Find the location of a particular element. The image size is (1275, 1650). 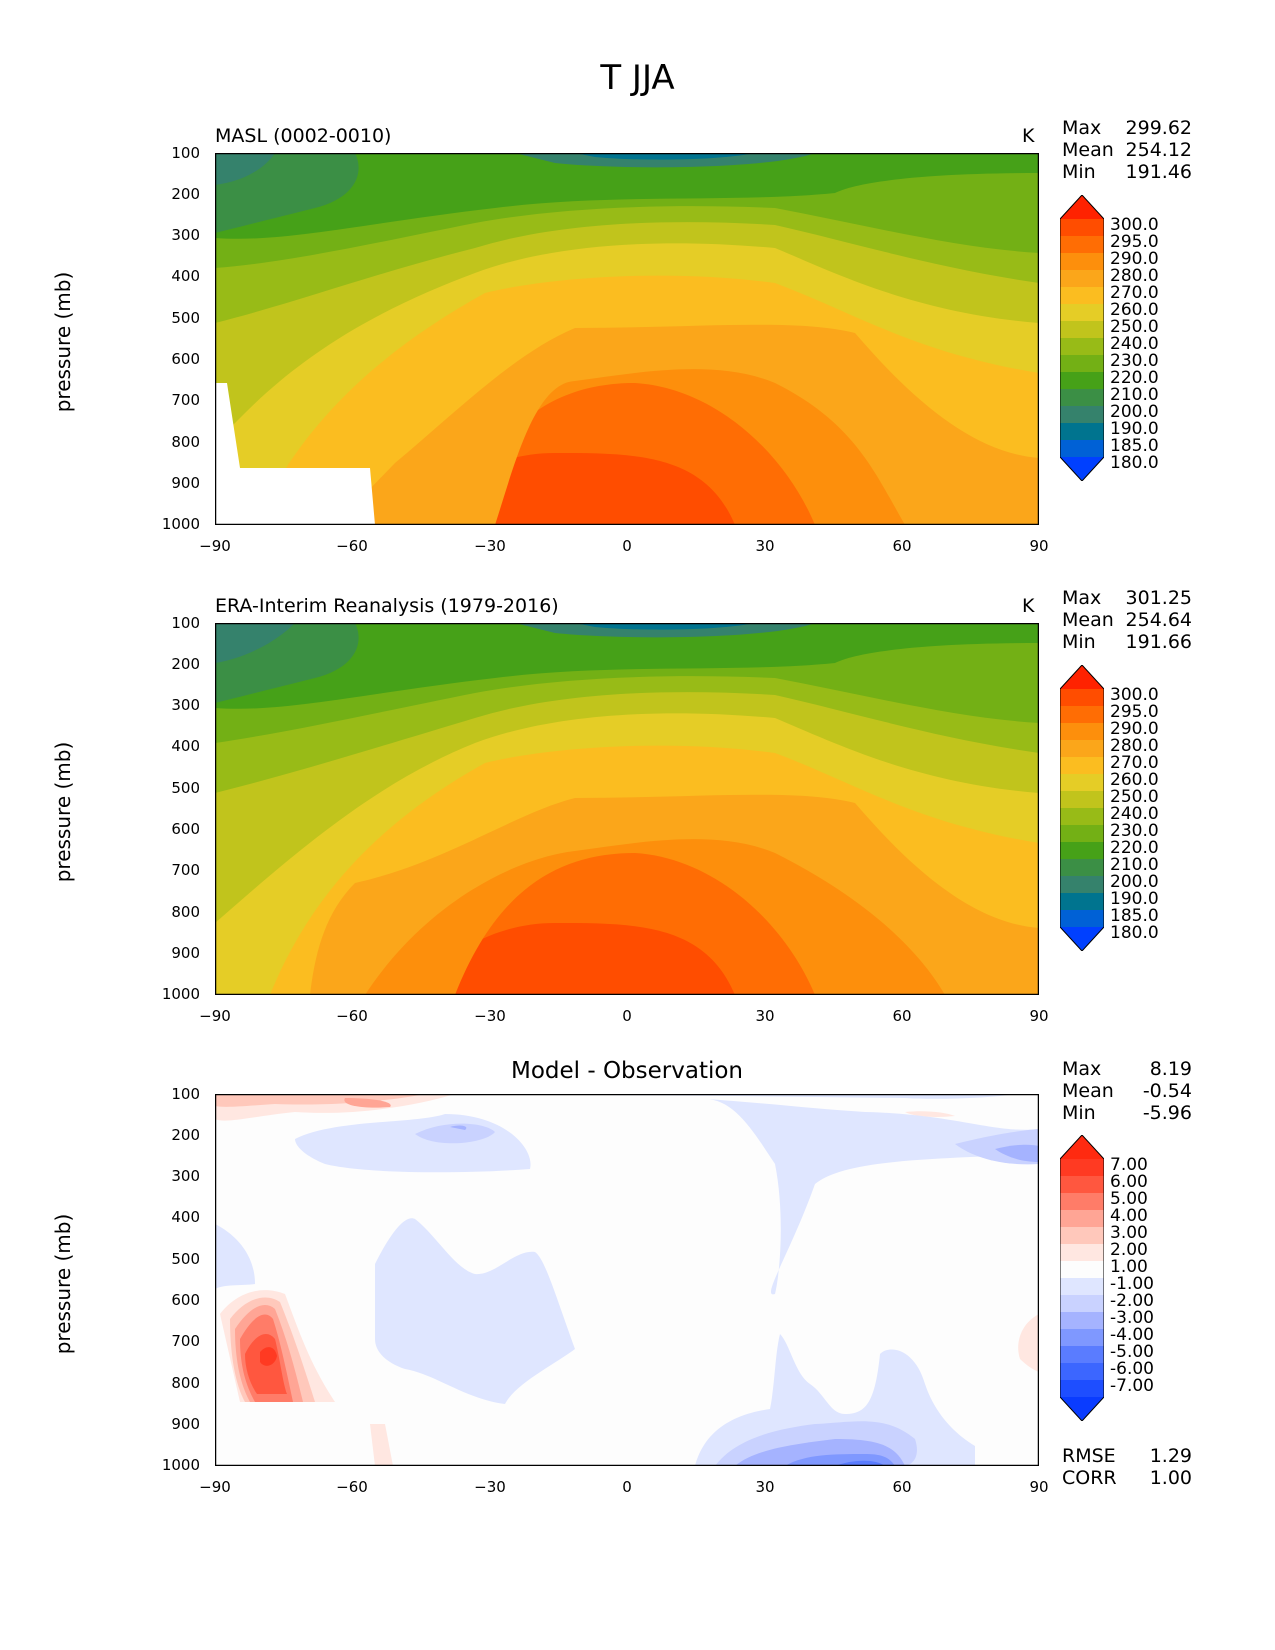

colorbar-tick-label: 240.0 is located at coordinates (1134, 814).